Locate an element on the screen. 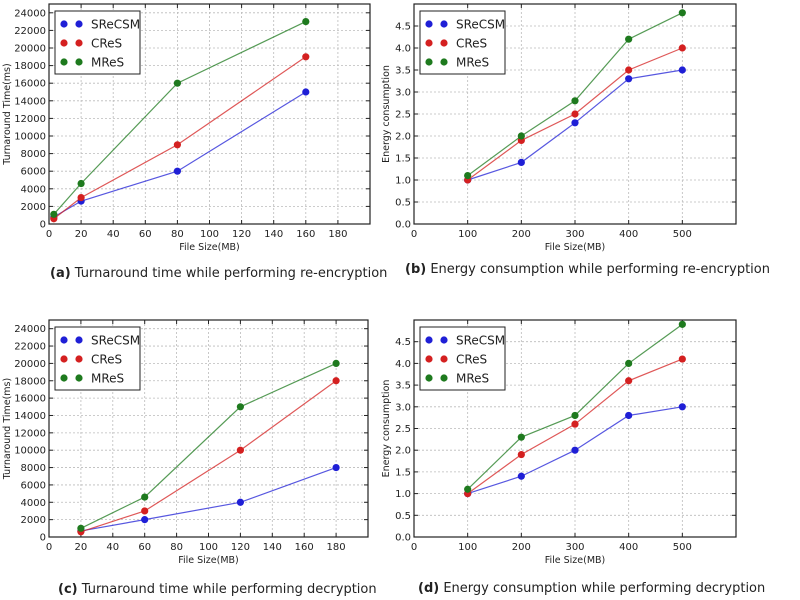 The height and width of the screenshot is (600, 800). series-srecsm is located at coordinates (575, 125).